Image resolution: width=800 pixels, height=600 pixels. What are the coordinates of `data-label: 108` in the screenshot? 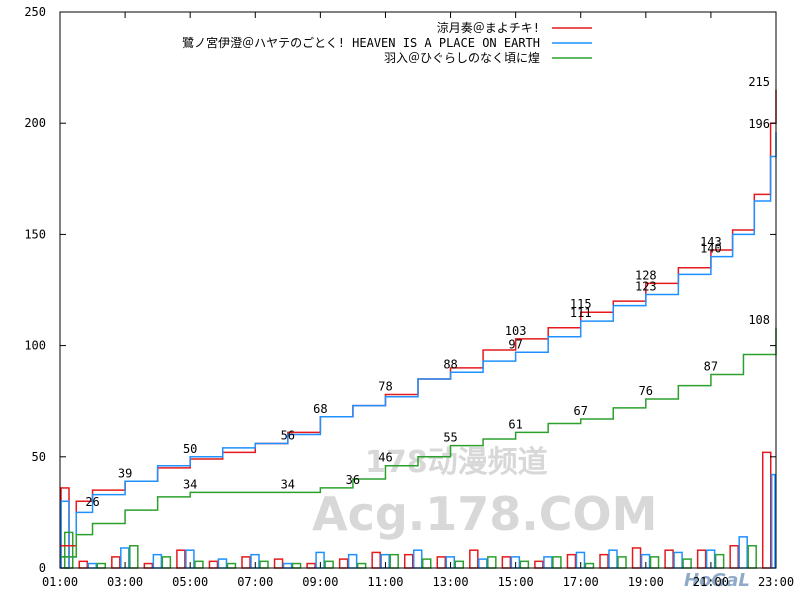 It's located at (759, 320).